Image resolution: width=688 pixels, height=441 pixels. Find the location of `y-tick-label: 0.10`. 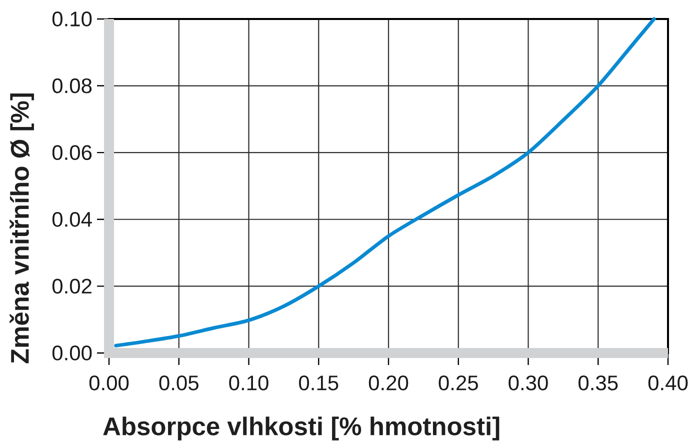

y-tick-label: 0.10 is located at coordinates (72, 19).